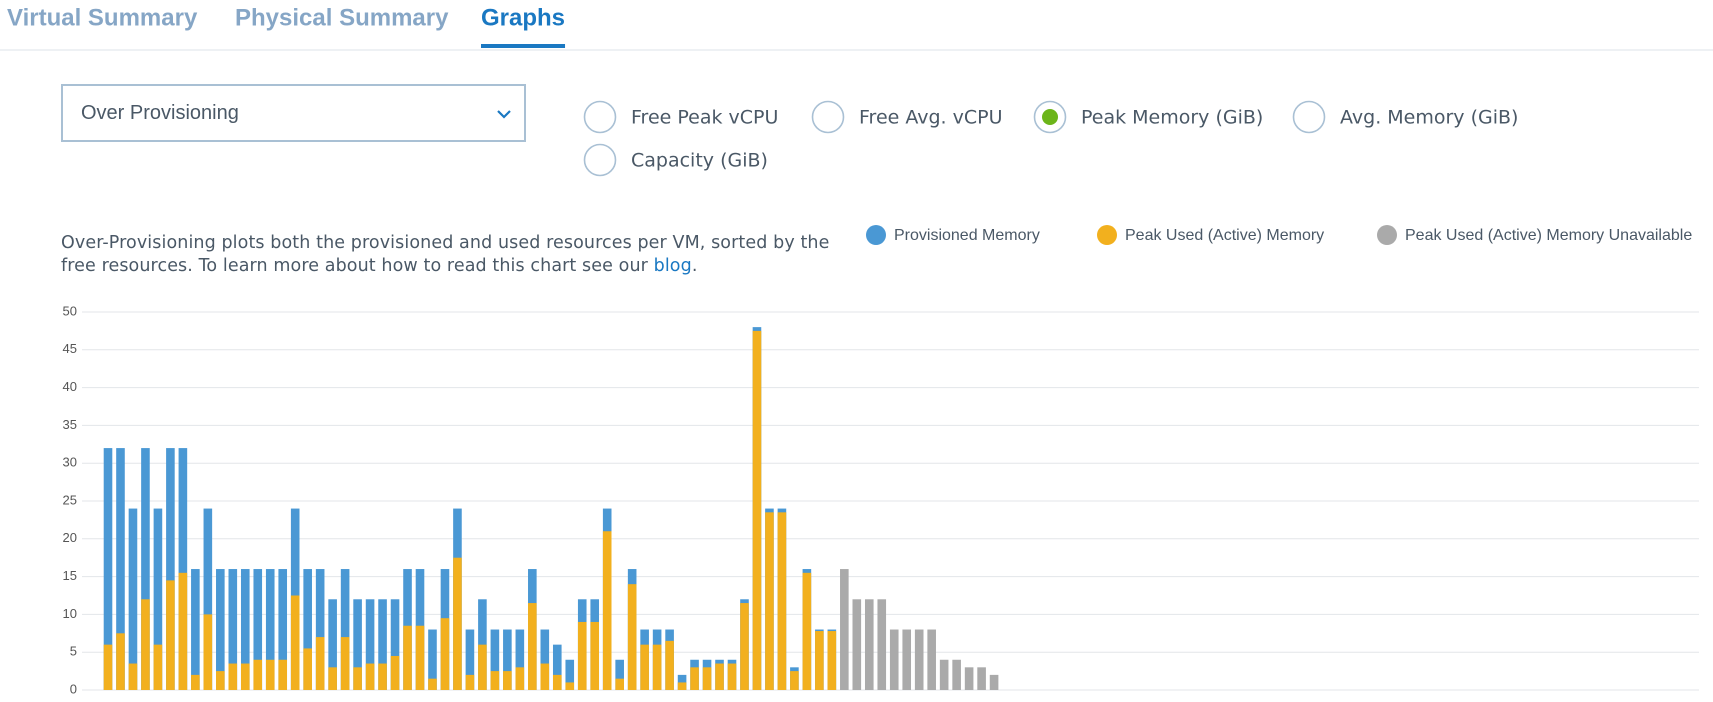  What do you see at coordinates (1050, 117) in the screenshot?
I see `radio-dot` at bounding box center [1050, 117].